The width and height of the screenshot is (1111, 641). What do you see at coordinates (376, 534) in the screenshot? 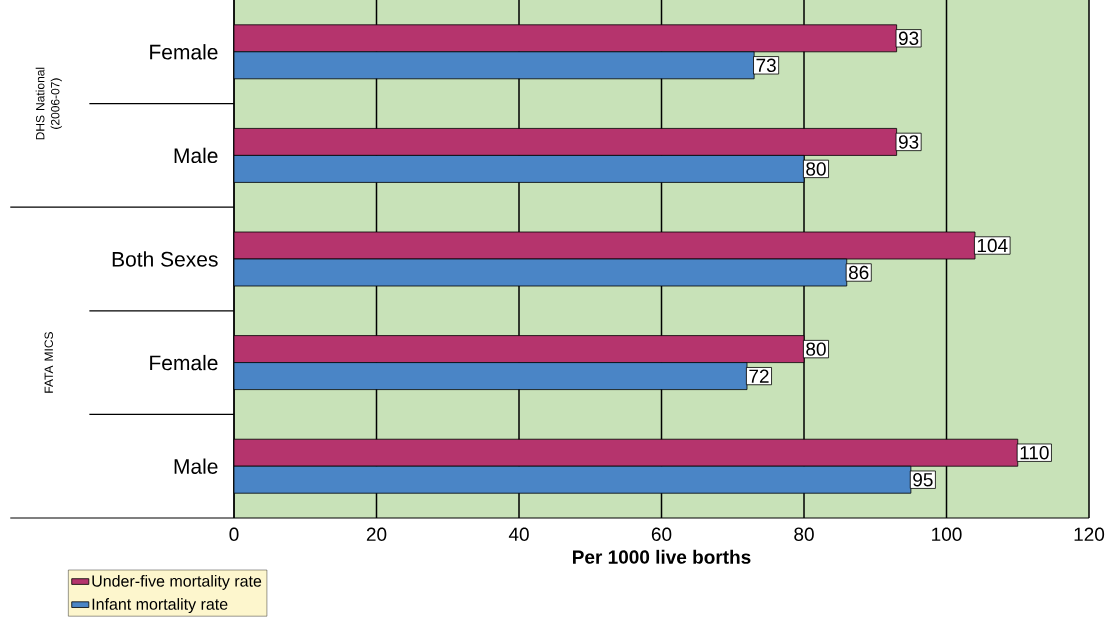
I see `x-tick-label: 20` at bounding box center [376, 534].